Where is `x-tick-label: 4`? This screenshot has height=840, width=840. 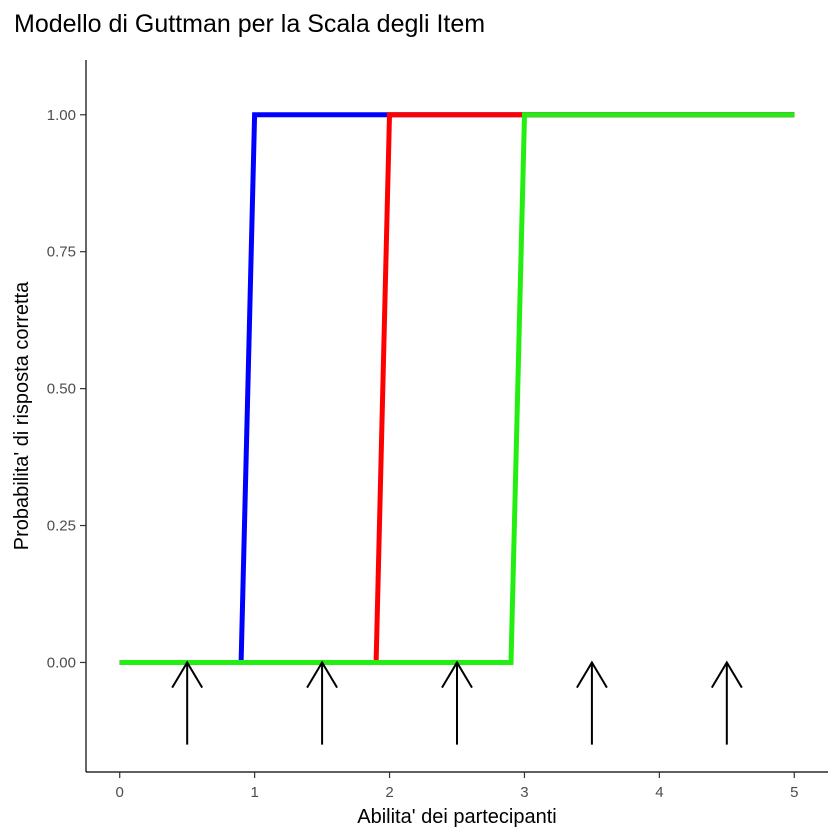
x-tick-label: 4 is located at coordinates (659, 792).